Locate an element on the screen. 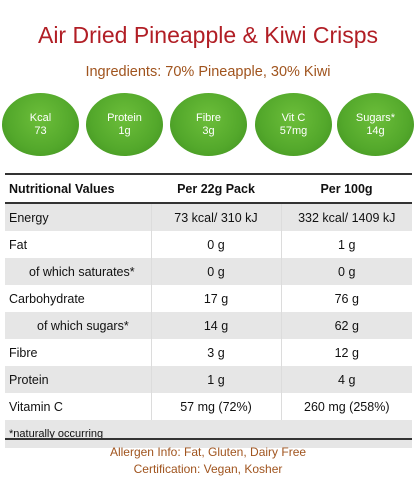 The width and height of the screenshot is (416, 482). cell-per-100g: 332 kcal/ 1409 kJ is located at coordinates (346, 217).